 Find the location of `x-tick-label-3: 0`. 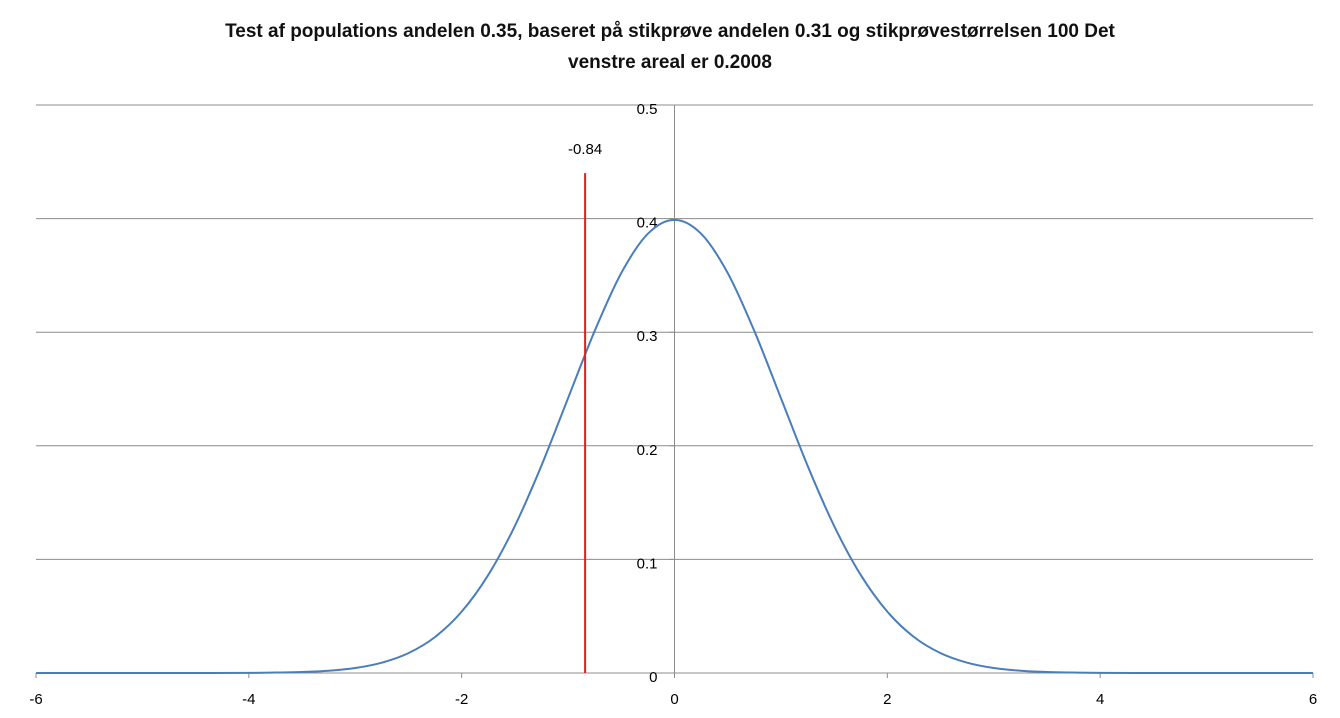

x-tick-label-3: 0 is located at coordinates (674, 699).